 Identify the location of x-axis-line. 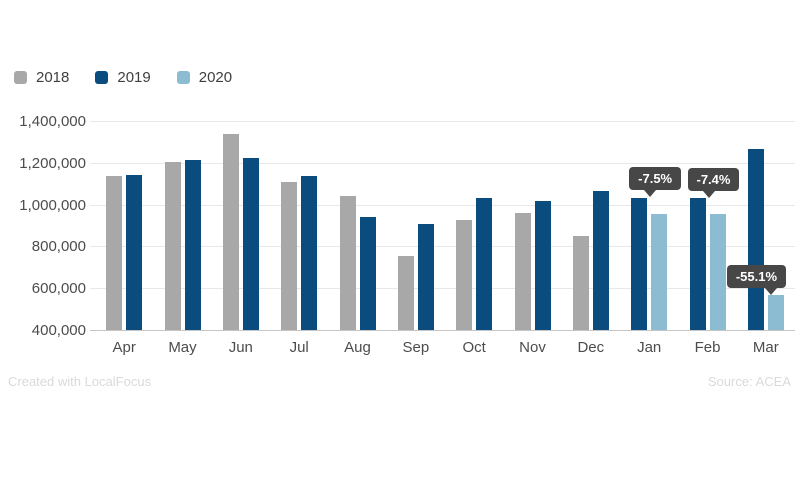
(442, 330).